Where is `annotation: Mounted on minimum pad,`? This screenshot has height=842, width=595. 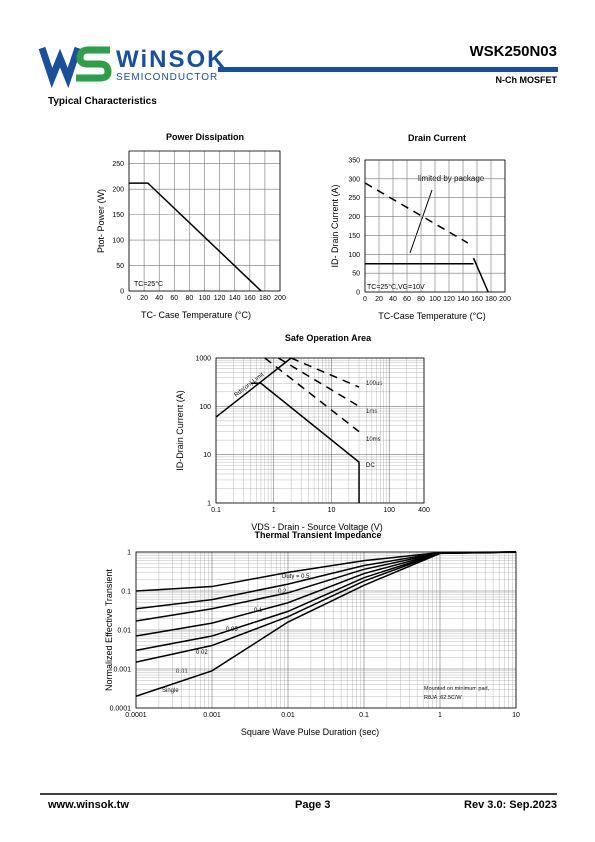
annotation: Mounted on minimum pad, is located at coordinates (457, 689).